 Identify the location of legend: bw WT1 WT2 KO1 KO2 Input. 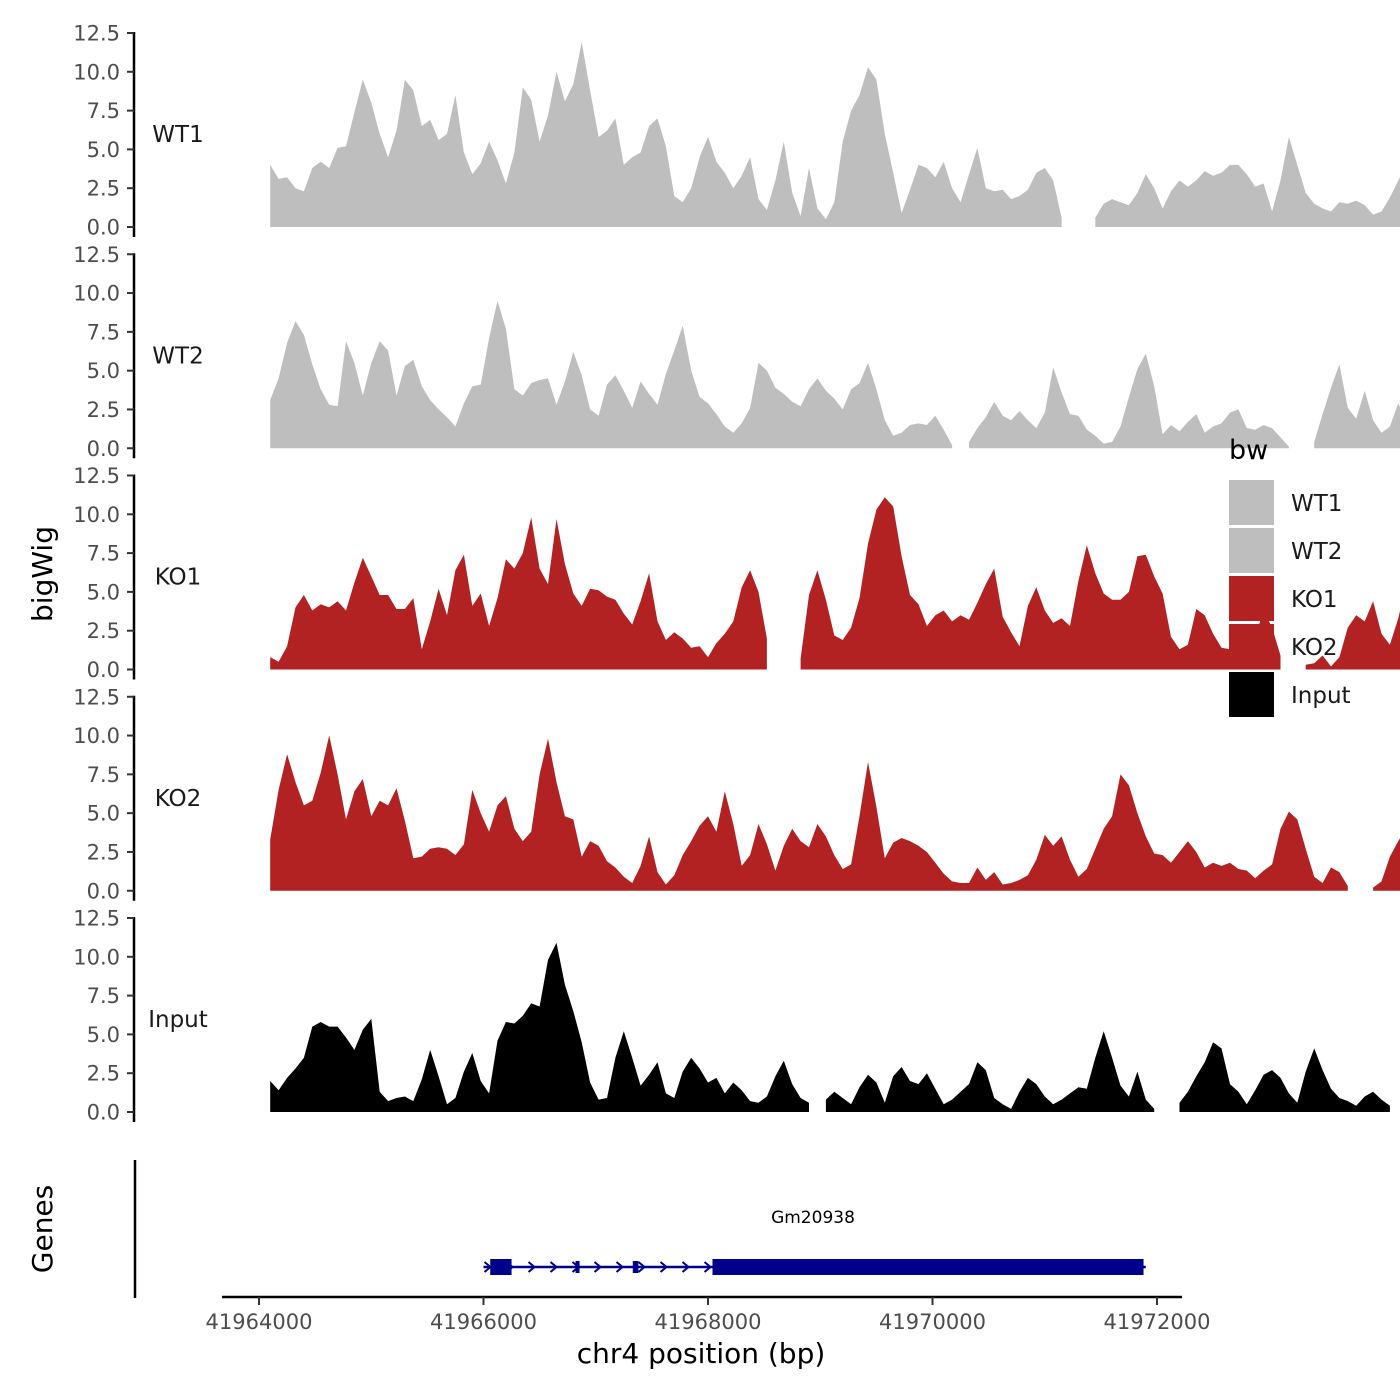
(1290, 576).